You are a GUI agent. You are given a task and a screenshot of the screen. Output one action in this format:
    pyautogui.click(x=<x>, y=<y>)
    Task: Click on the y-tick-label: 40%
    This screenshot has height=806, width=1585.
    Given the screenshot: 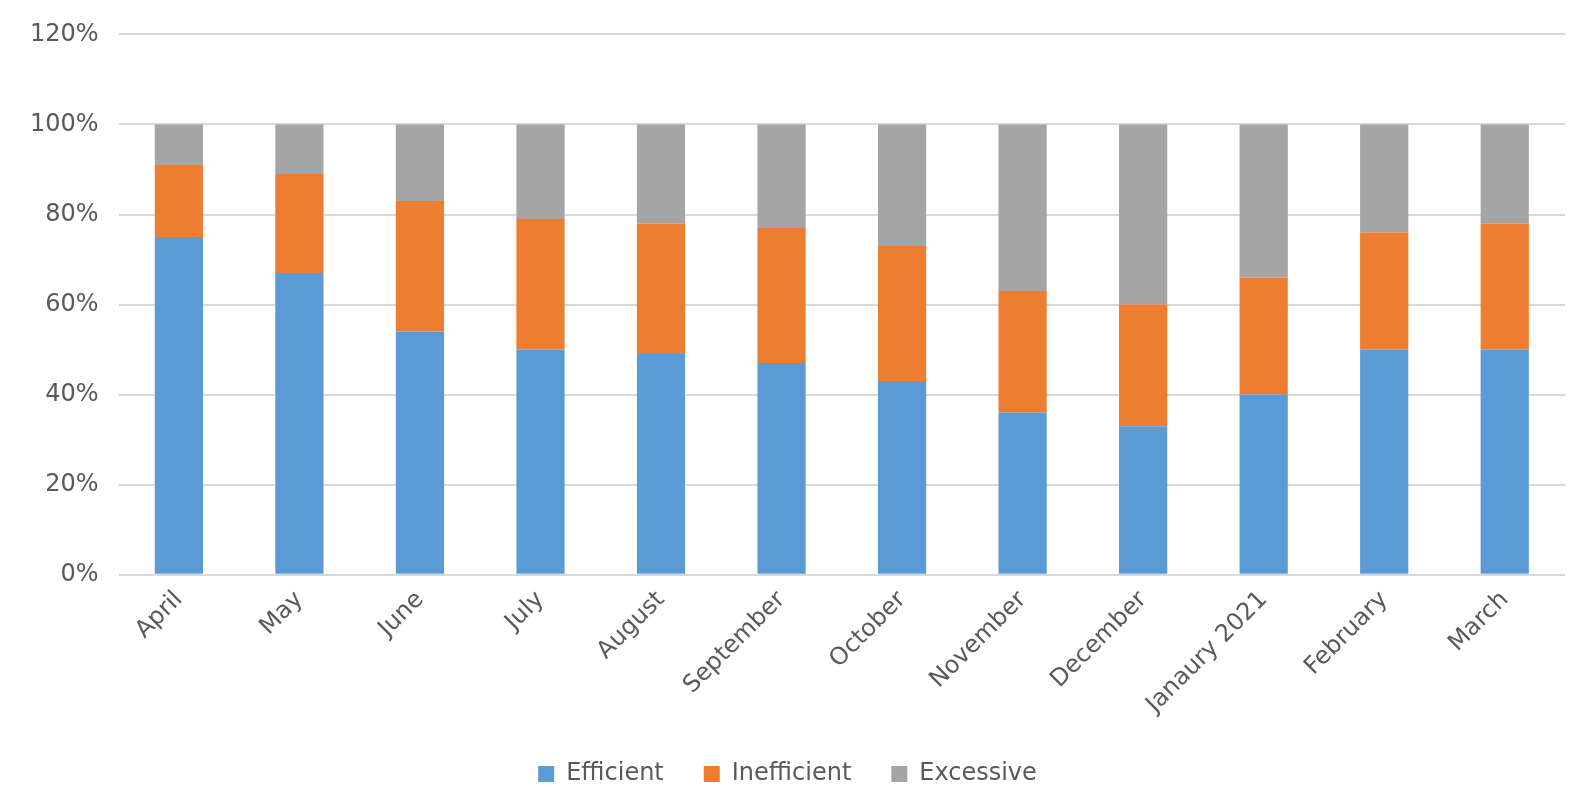 What is the action you would take?
    pyautogui.click(x=72, y=392)
    